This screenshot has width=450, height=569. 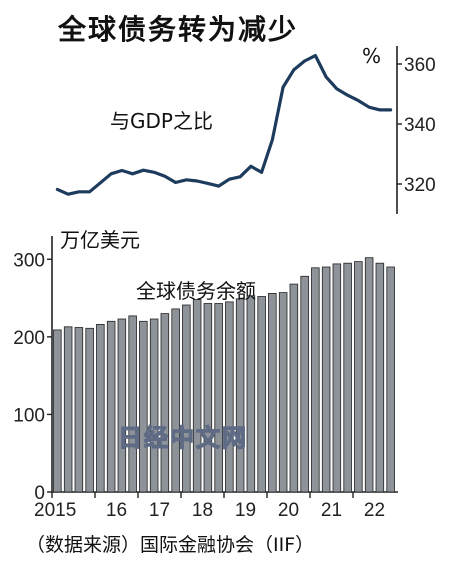 I want to click on bar-y-tick-label: 200, so click(x=29, y=338).